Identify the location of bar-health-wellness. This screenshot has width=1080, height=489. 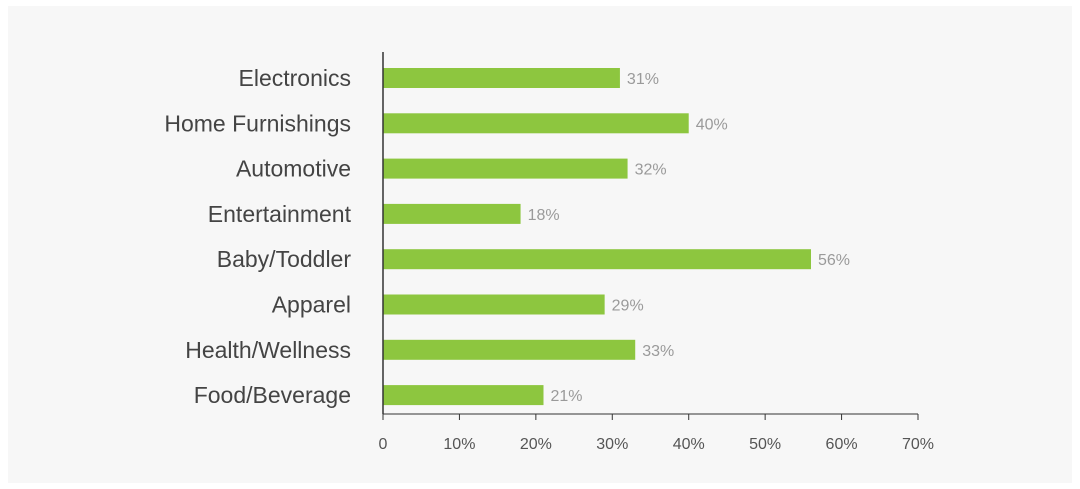
(509, 349).